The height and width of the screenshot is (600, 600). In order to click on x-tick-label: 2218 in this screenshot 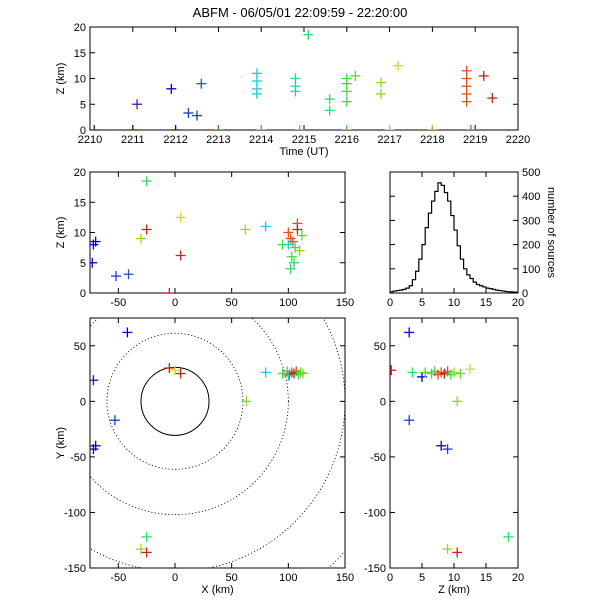, I will do `click(432, 140)`.